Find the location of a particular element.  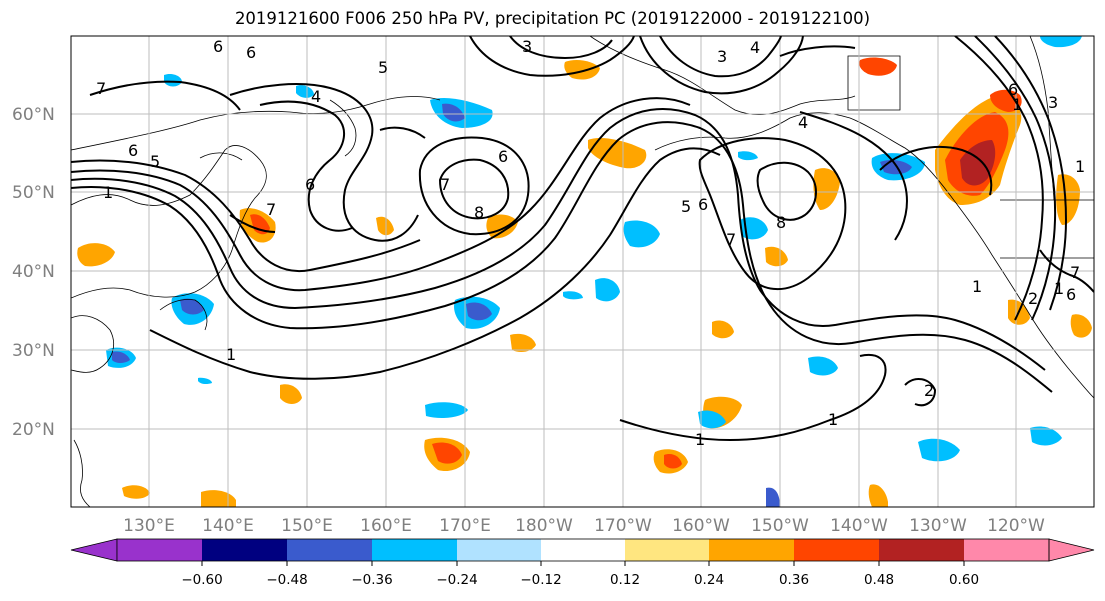

lon-label: 130°E is located at coordinates (149, 526).